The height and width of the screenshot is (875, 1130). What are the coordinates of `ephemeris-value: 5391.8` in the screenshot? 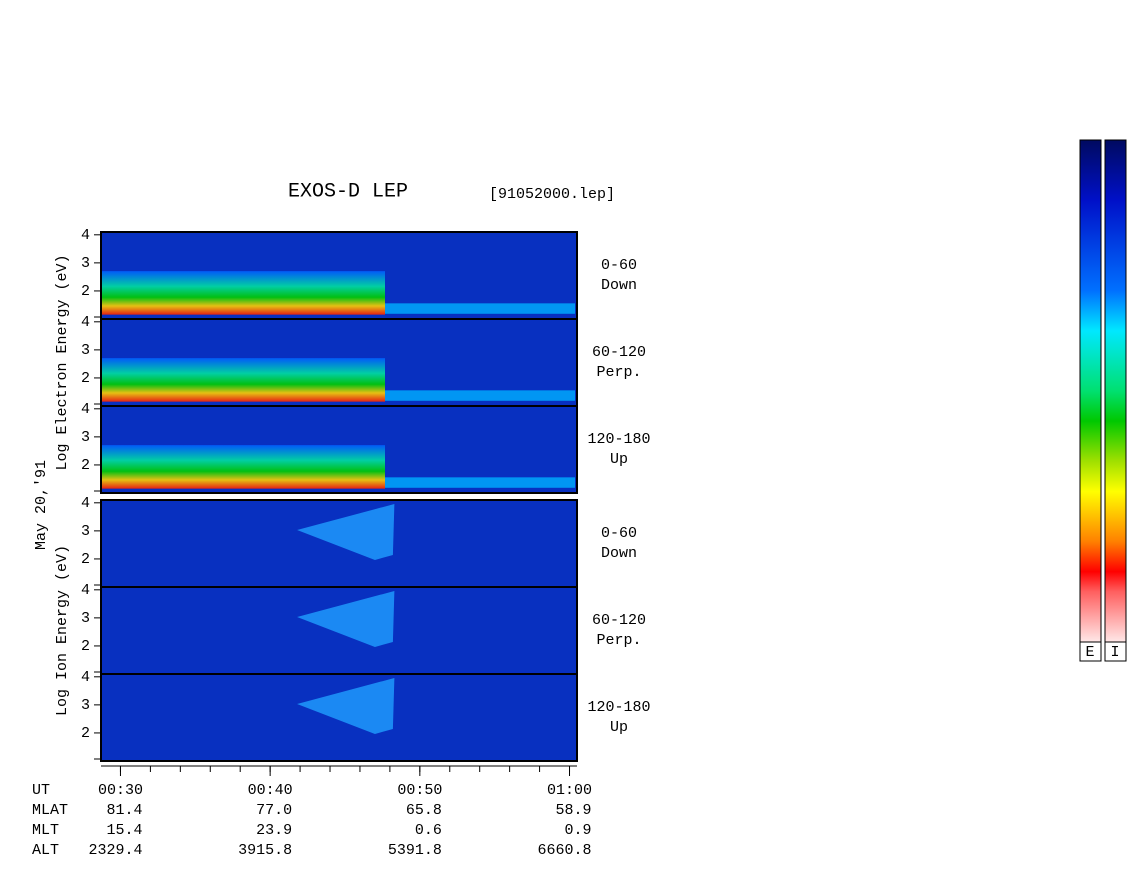 It's located at (415, 850).